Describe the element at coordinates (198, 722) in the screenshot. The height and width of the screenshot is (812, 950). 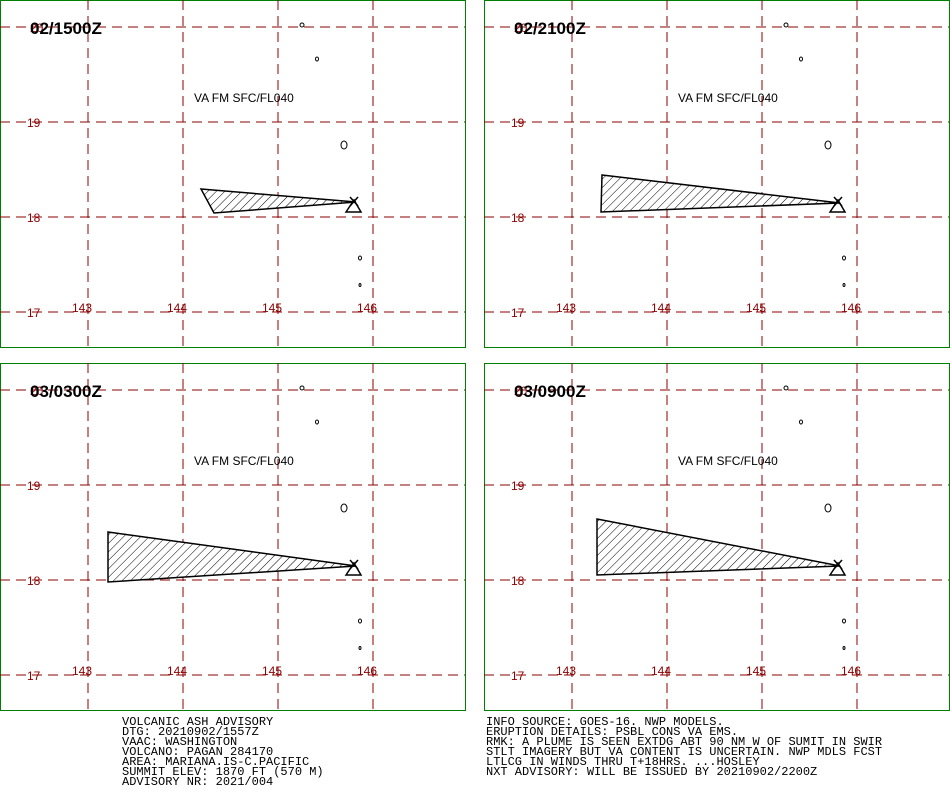
I see `advisory-title: VOLCANIC ASH ADVISORY` at that location.